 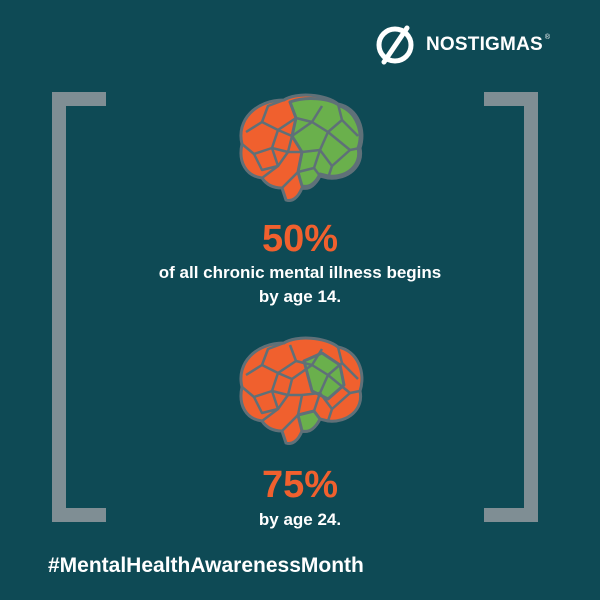 I want to click on stat-caption: by age 24., so click(x=300, y=520).